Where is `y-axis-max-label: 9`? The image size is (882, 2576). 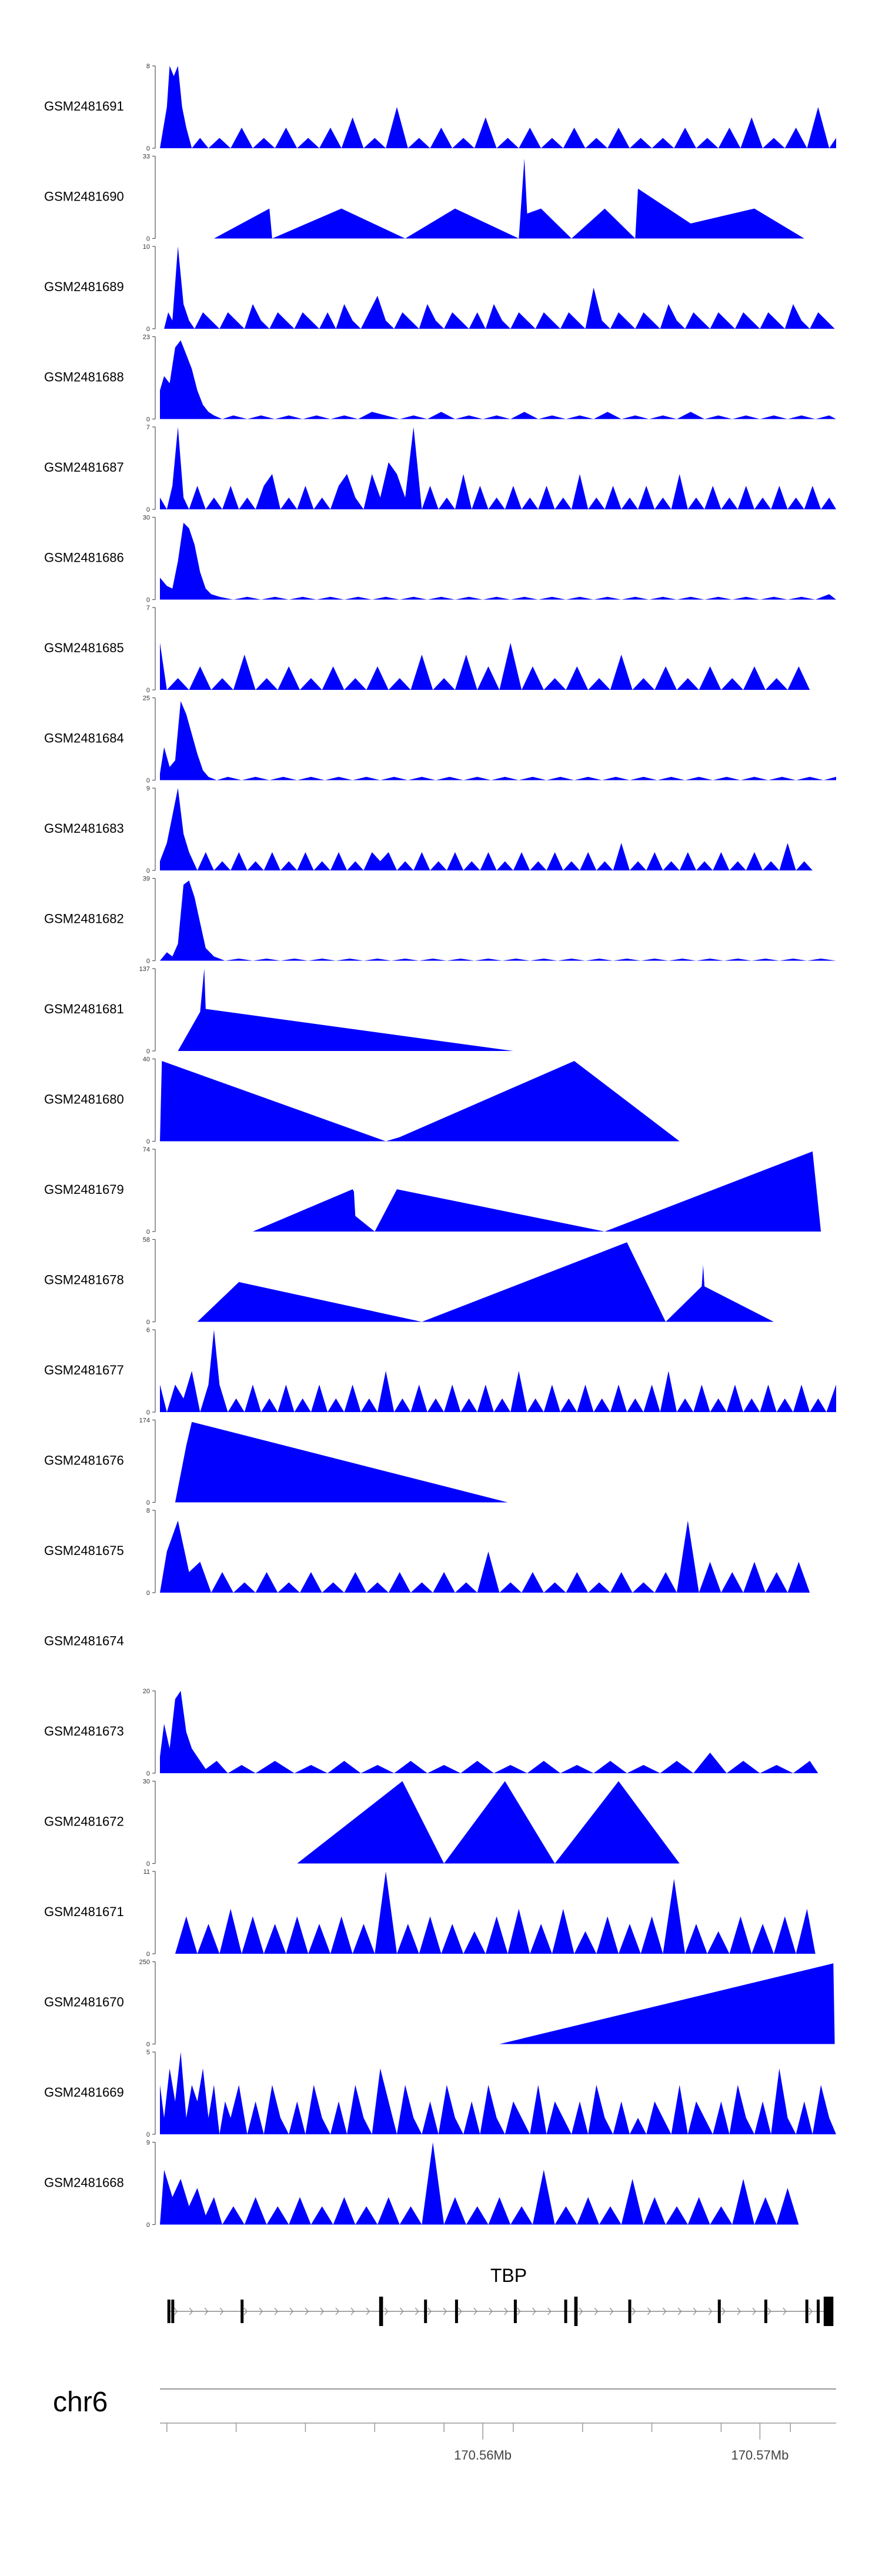
y-axis-max-label: 9 is located at coordinates (148, 788).